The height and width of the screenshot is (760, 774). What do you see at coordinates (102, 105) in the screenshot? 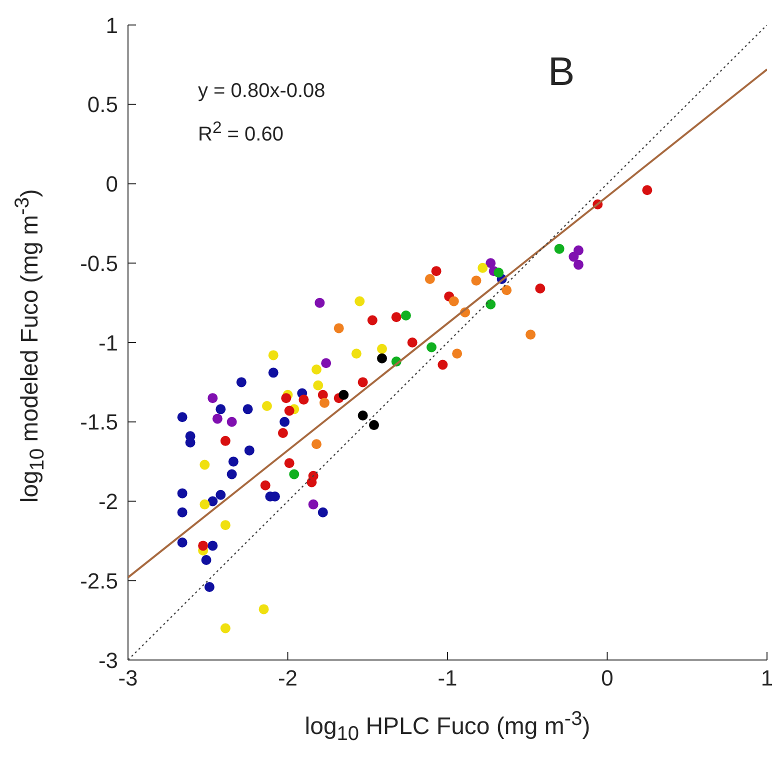
I see `y-tick-label: 0.5` at bounding box center [102, 105].